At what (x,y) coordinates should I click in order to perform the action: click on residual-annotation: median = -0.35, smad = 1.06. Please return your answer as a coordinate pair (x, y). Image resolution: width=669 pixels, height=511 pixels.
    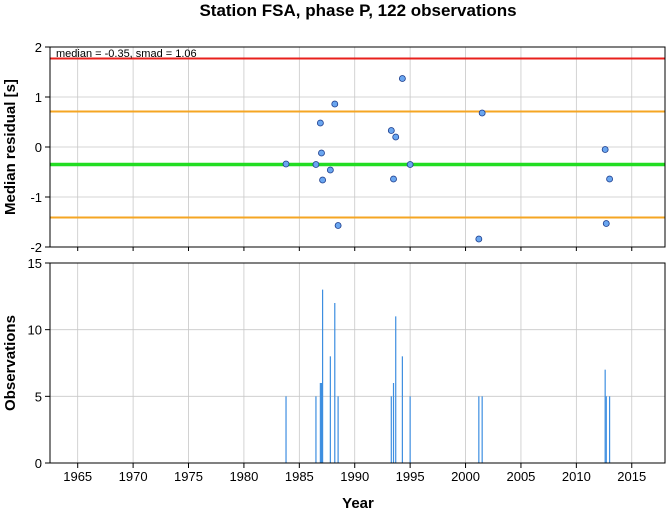
    Looking at the image, I should click on (126, 54).